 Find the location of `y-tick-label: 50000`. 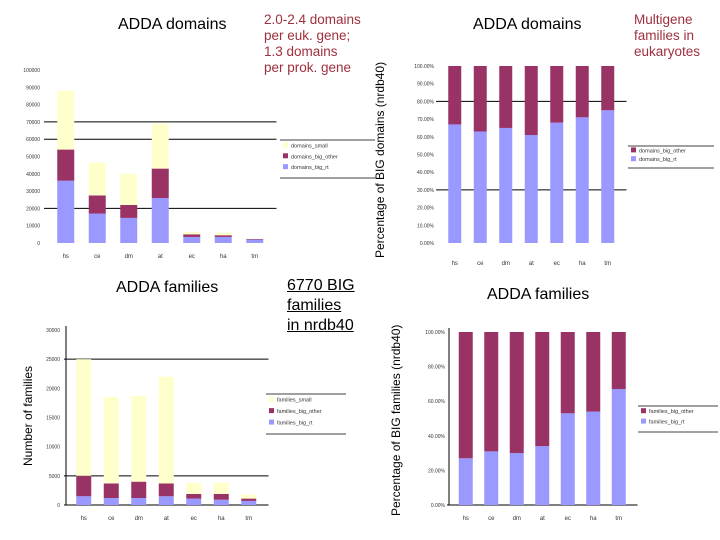

y-tick-label: 50000 is located at coordinates (33, 158).